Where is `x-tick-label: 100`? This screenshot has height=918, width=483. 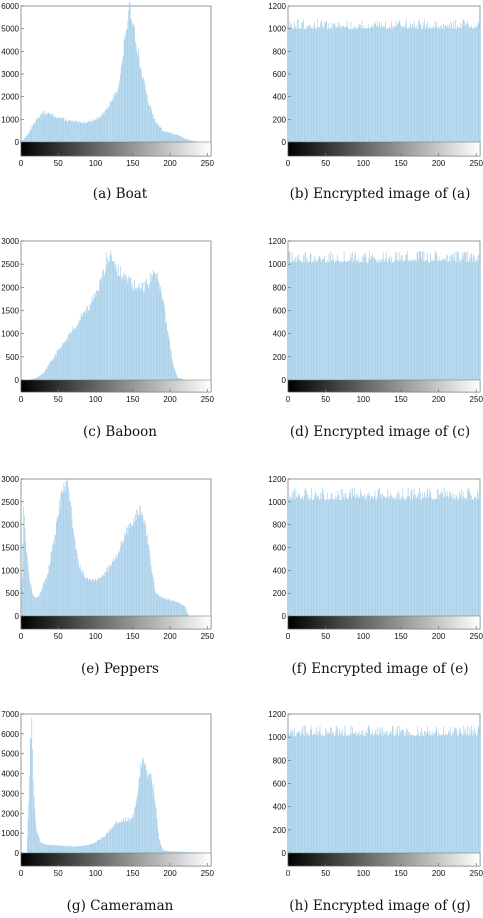
x-tick-label: 100 is located at coordinates (364, 163).